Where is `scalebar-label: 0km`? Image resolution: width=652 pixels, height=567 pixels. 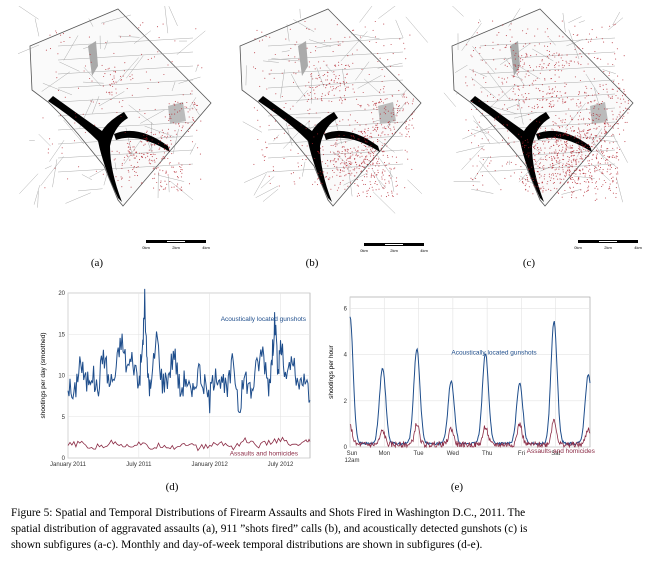
scalebar-label: 0km is located at coordinates (146, 247).